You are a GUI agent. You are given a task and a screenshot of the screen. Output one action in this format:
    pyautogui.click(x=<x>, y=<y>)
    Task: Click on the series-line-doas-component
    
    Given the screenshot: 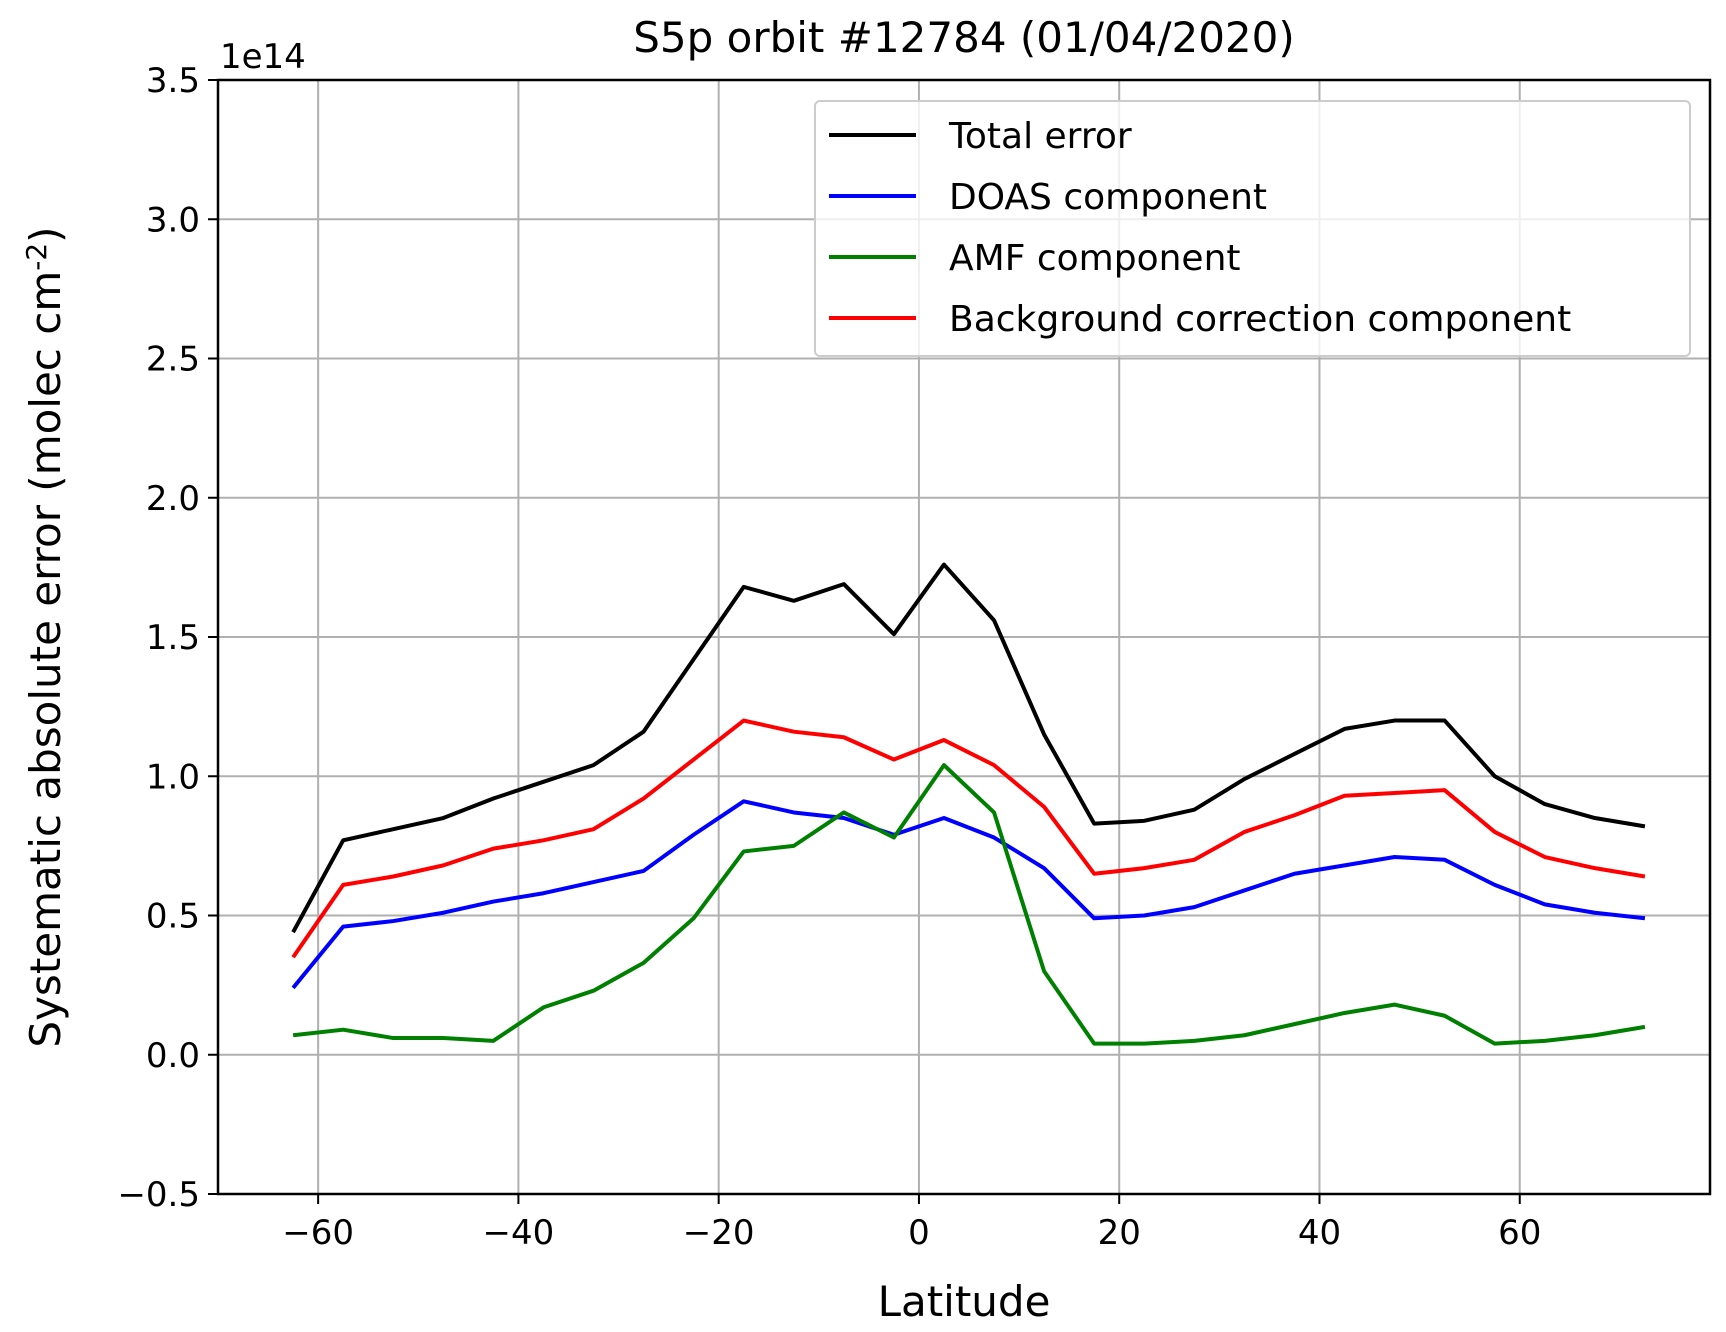 What is the action you would take?
    pyautogui.click(x=968, y=894)
    